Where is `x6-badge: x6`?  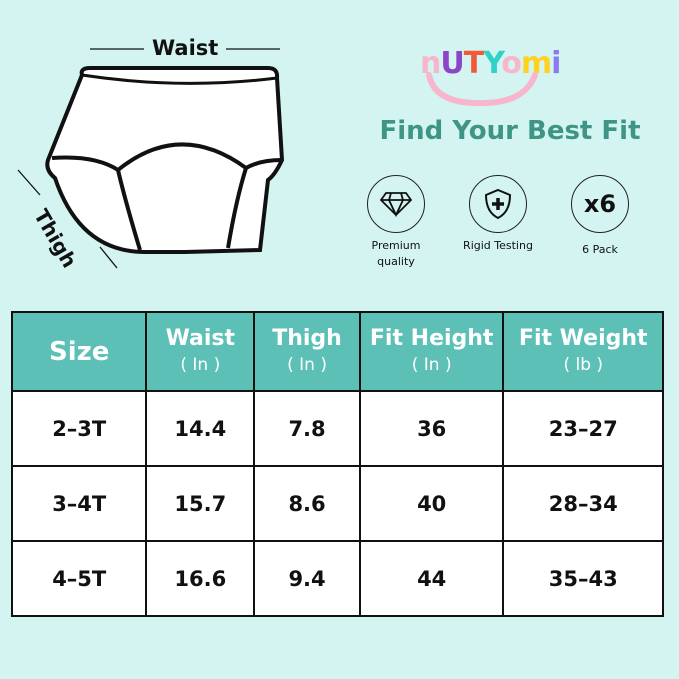
x6-badge: x6 is located at coordinates (600, 204).